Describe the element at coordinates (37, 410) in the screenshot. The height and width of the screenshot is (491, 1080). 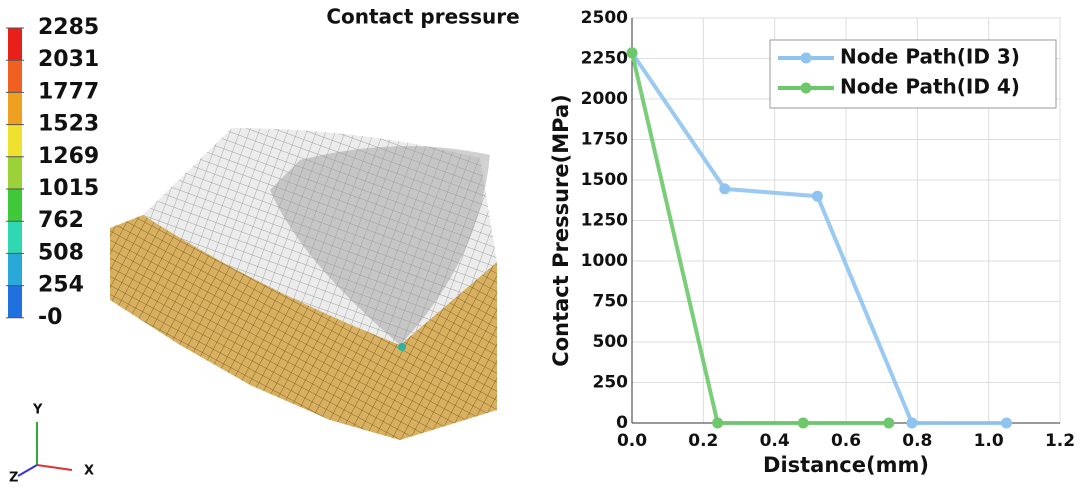
I see `triad-label: Y` at that location.